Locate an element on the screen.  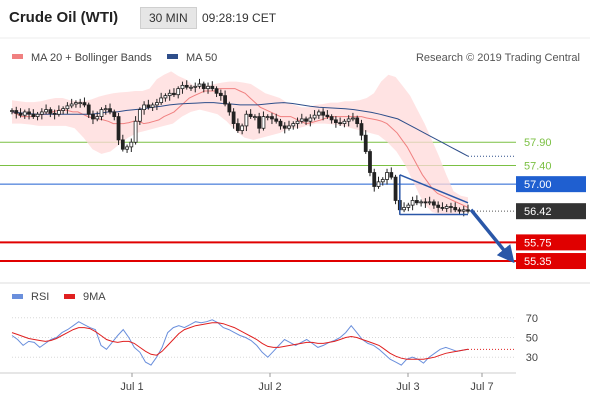
rsi-legend-label-0: RSI is located at coordinates (40, 297).